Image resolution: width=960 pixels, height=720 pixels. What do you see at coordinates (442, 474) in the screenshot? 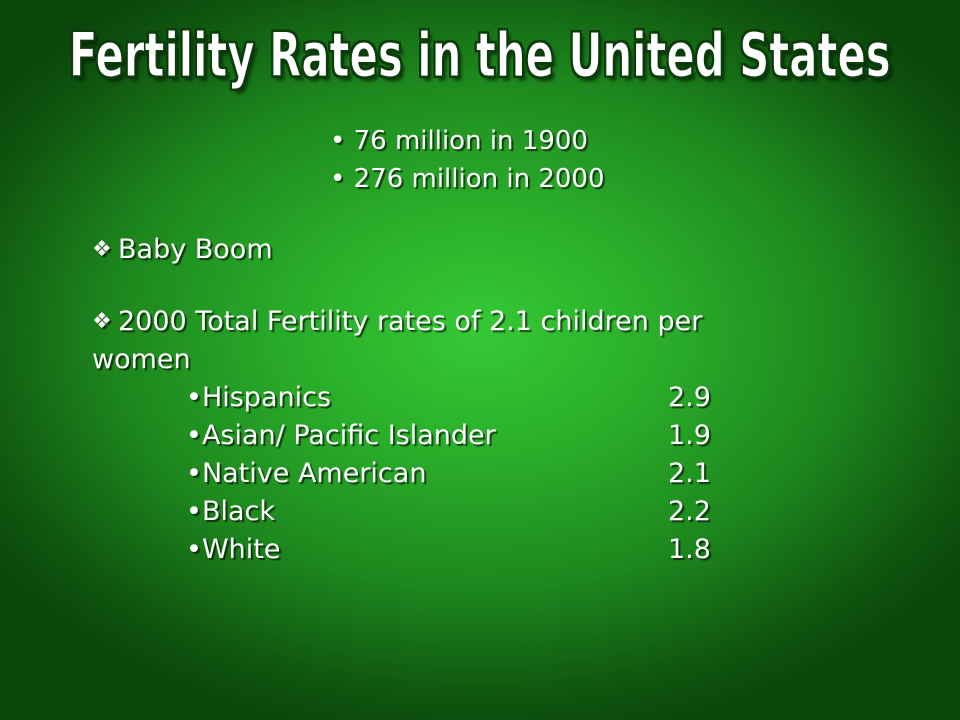
I see `rate-row-native-american: •Native American 2.1` at bounding box center [442, 474].